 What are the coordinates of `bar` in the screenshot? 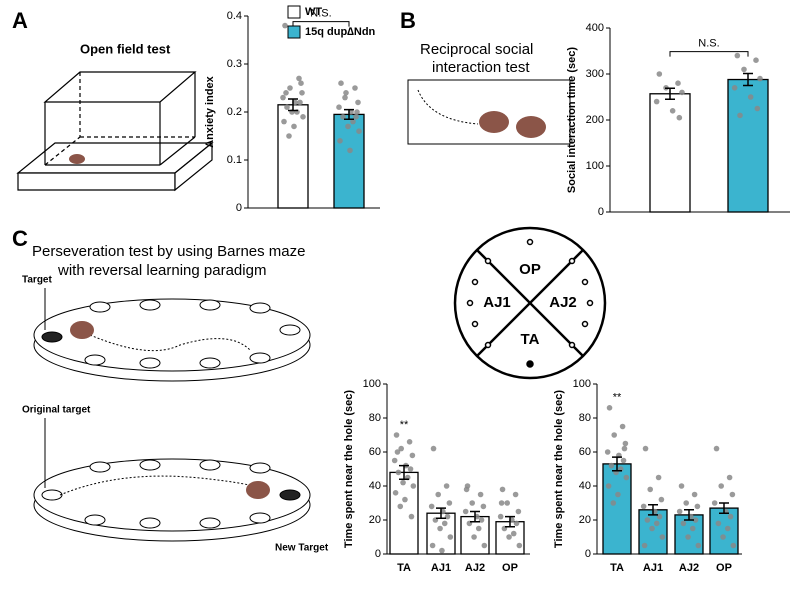 It's located at (670, 153).